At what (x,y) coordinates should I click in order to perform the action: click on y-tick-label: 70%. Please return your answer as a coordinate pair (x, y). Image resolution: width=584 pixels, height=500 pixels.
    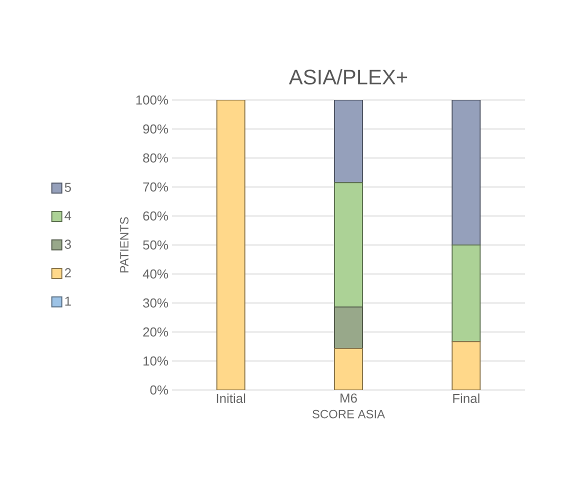
    Looking at the image, I should click on (155, 187).